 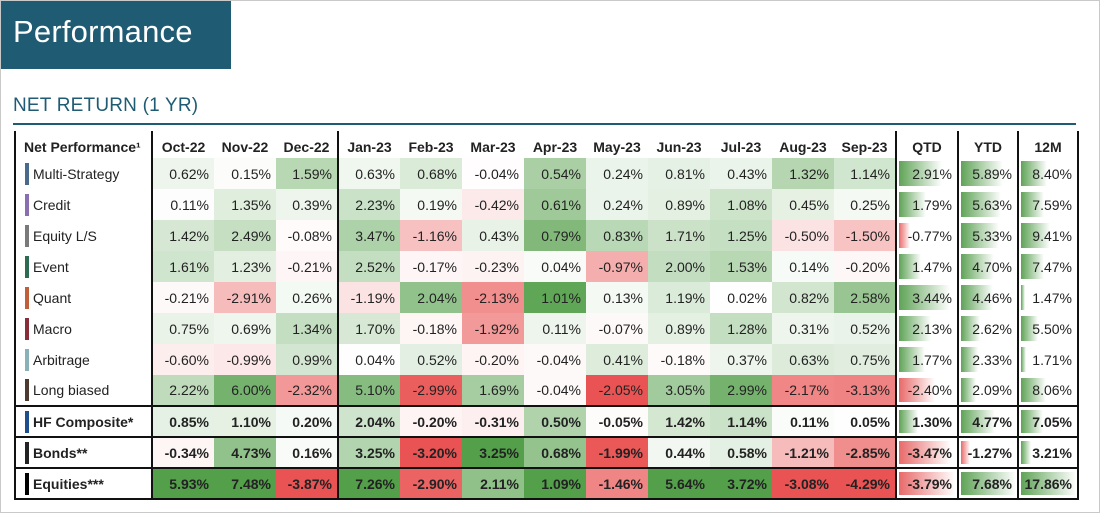 I want to click on row-label-text: Credit, so click(x=52, y=204).